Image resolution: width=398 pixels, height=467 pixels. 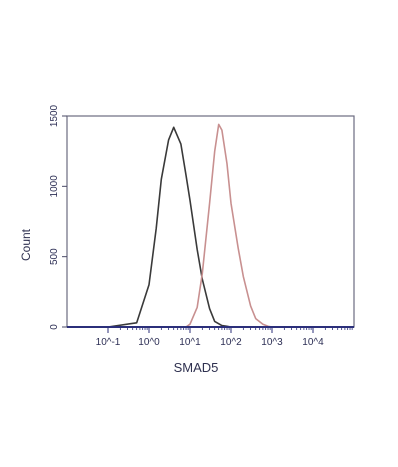 I want to click on y-tick-label: 1000, so click(x=54, y=186).